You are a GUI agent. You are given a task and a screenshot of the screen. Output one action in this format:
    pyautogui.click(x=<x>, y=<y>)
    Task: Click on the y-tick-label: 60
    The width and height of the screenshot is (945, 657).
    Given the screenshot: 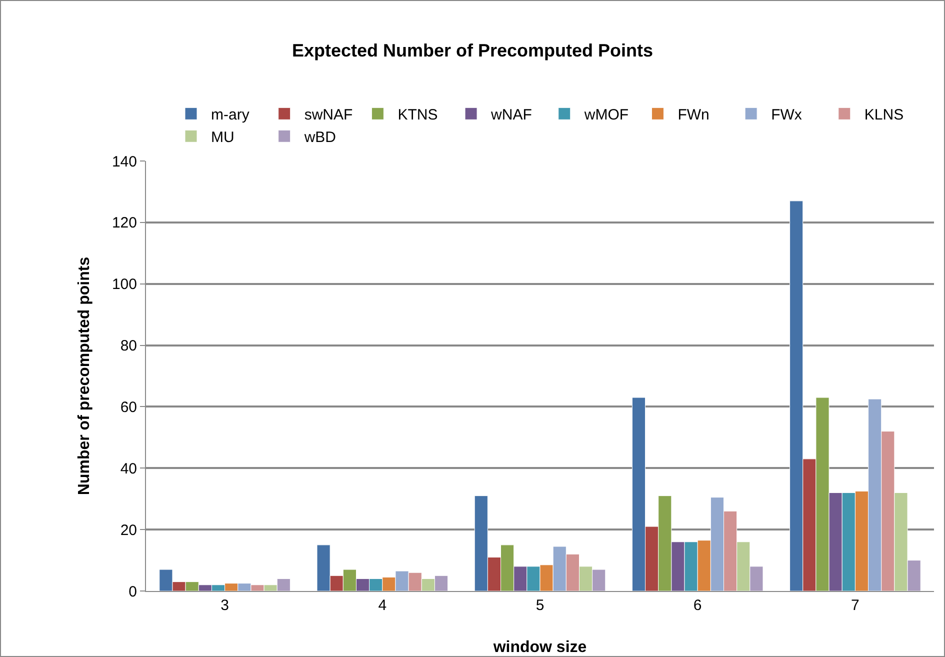 What is the action you would take?
    pyautogui.click(x=128, y=407)
    